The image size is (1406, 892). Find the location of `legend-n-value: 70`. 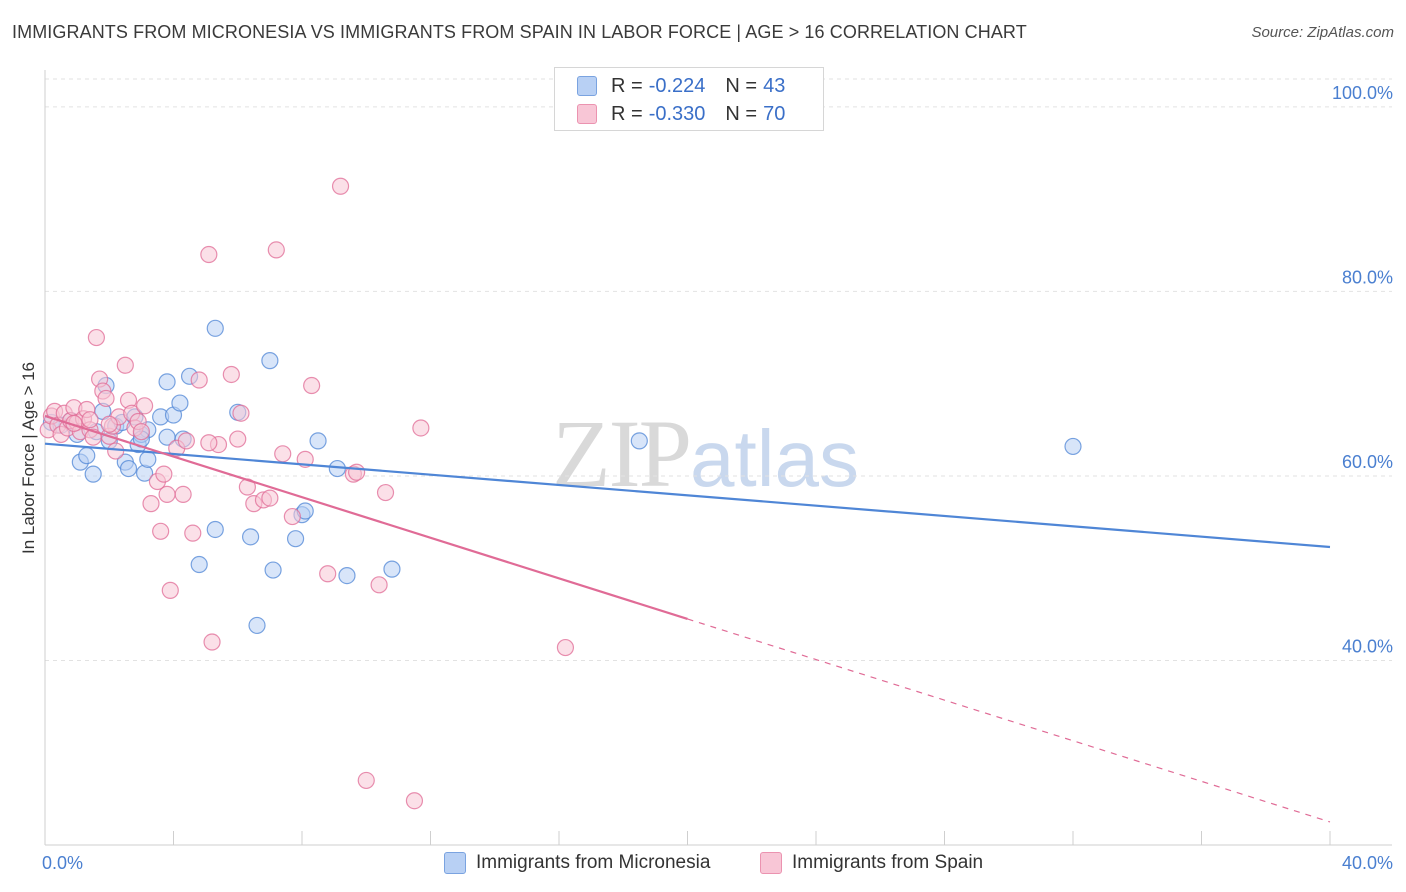

legend-n-value: 70 is located at coordinates (774, 113).